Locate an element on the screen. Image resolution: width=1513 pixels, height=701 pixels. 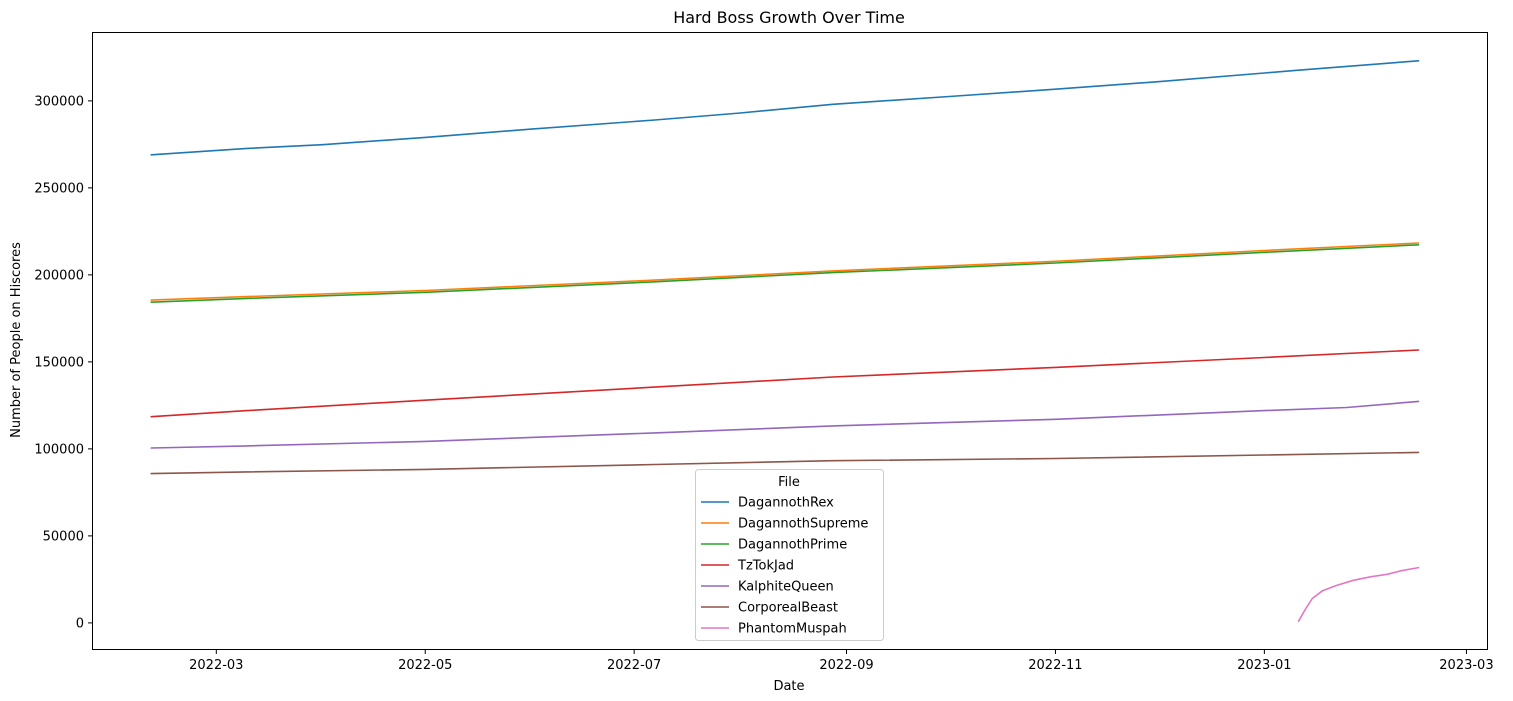
series-line-dagannothsupreme is located at coordinates (785, 271).